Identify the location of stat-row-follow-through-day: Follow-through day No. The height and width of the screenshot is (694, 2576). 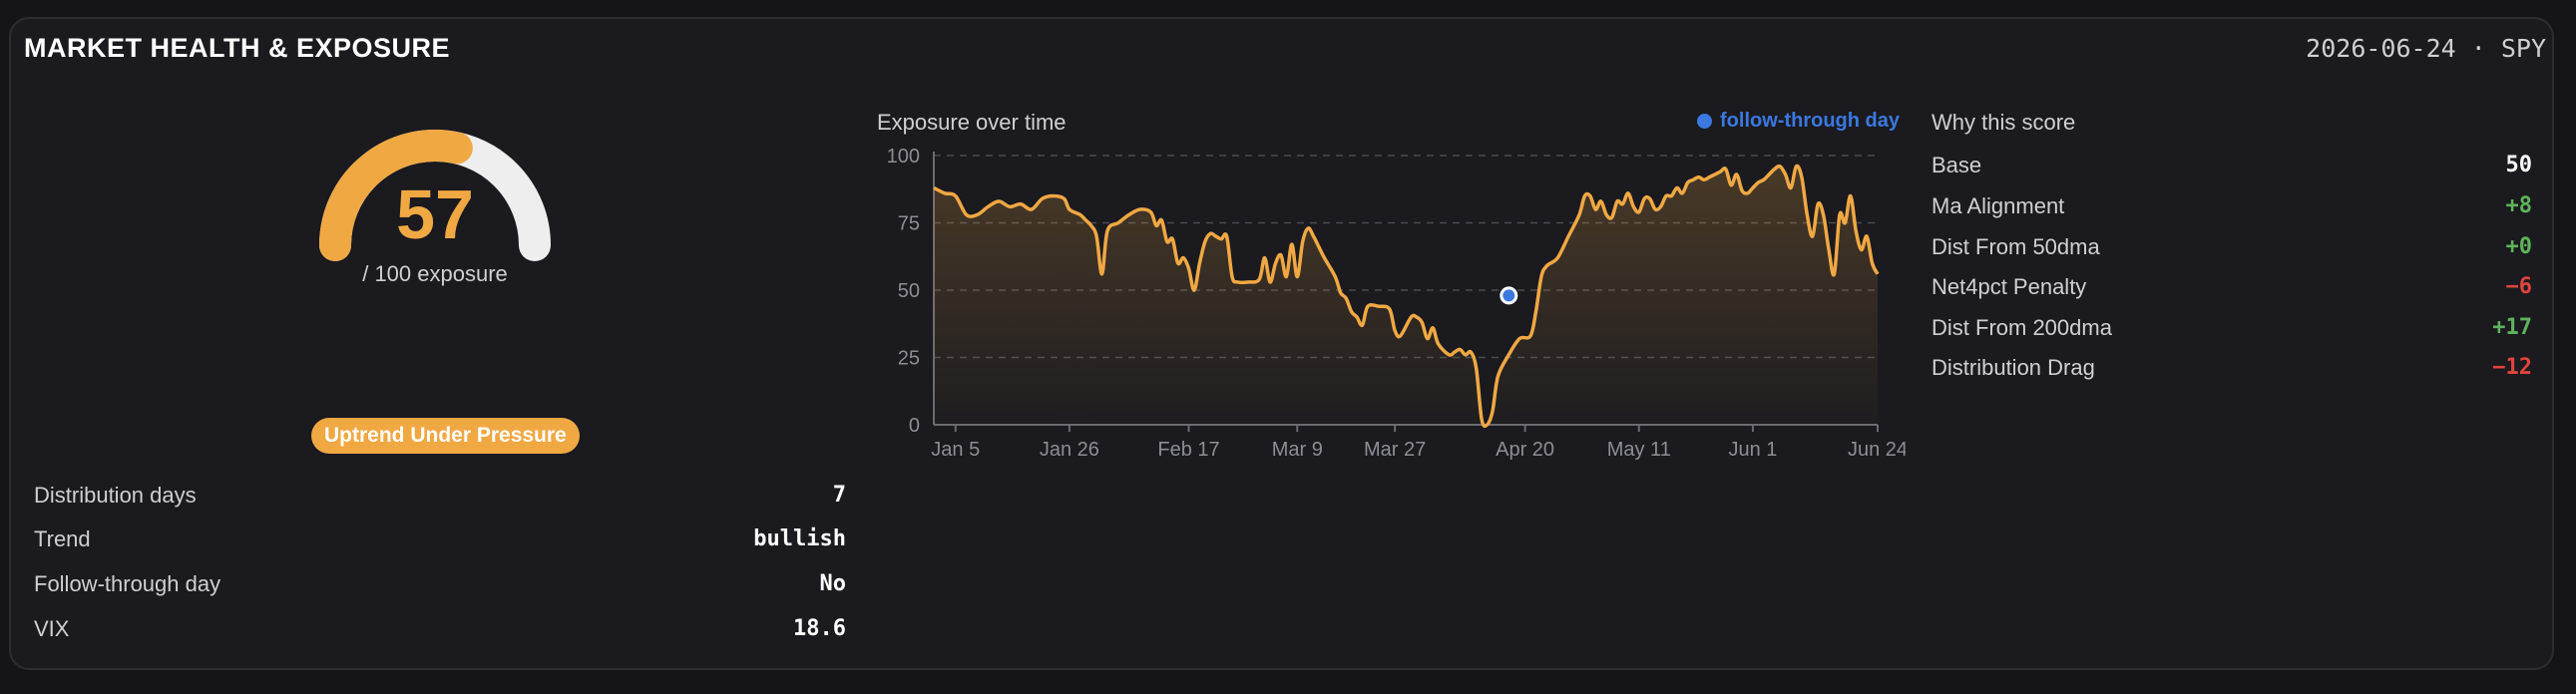
(440, 586).